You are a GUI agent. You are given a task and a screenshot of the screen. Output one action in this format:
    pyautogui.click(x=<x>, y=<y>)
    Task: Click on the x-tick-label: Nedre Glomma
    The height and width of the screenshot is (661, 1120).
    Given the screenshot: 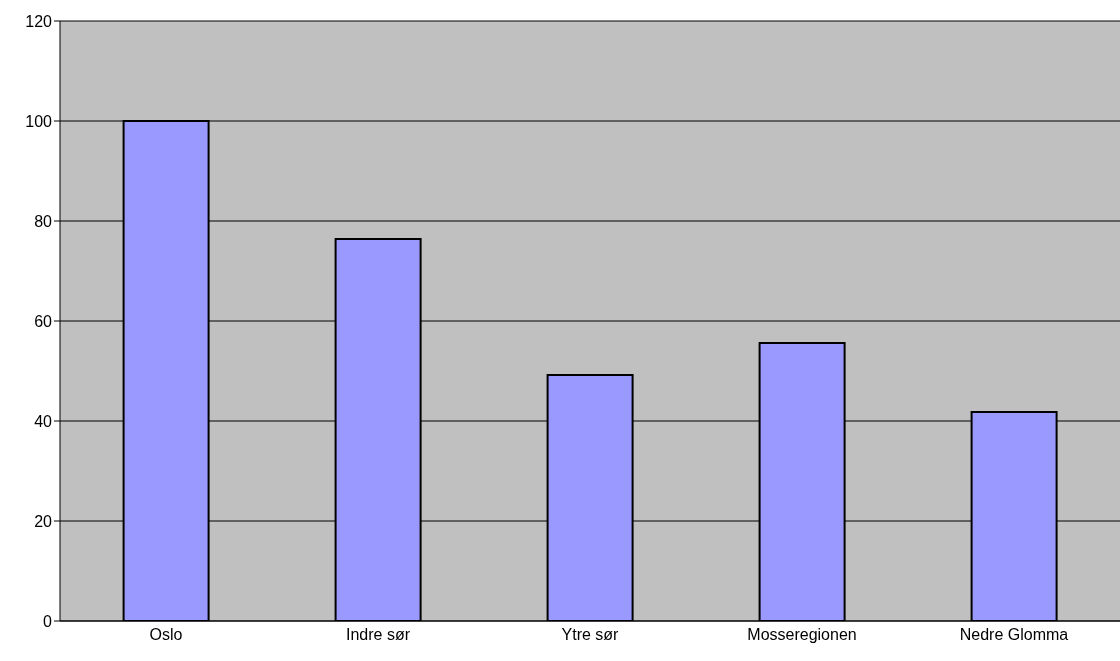 What is the action you would take?
    pyautogui.click(x=1014, y=635)
    